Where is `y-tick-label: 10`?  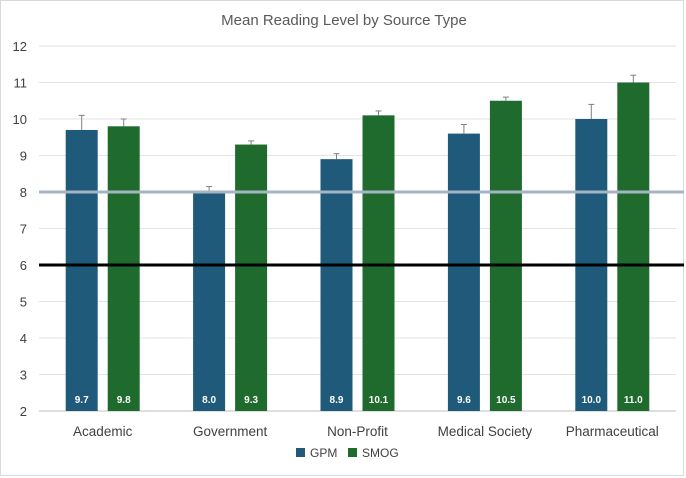 y-tick-label: 10 is located at coordinates (20, 119).